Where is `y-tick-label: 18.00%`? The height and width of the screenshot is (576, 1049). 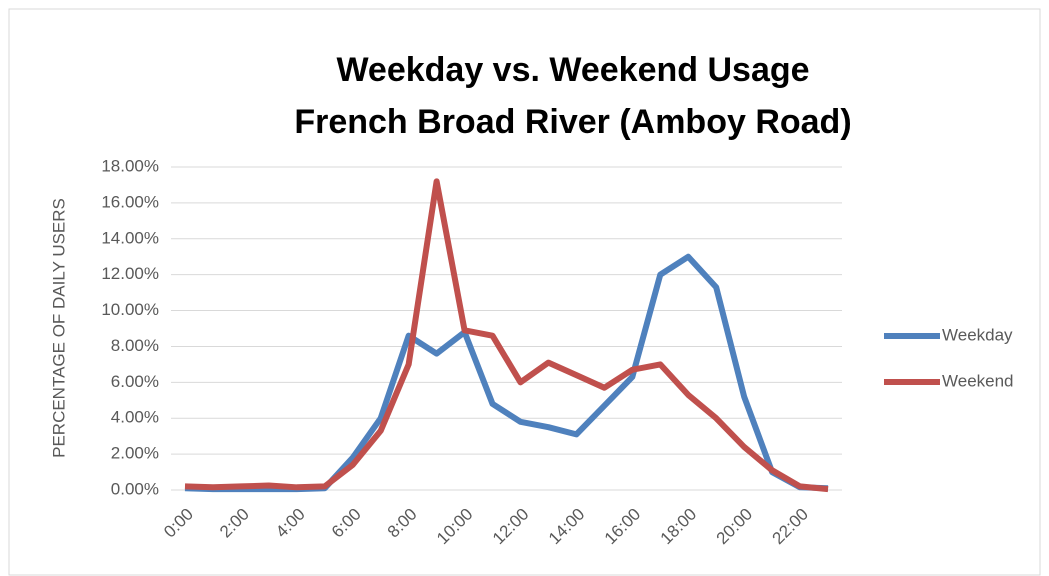 y-tick-label: 18.00% is located at coordinates (130, 165).